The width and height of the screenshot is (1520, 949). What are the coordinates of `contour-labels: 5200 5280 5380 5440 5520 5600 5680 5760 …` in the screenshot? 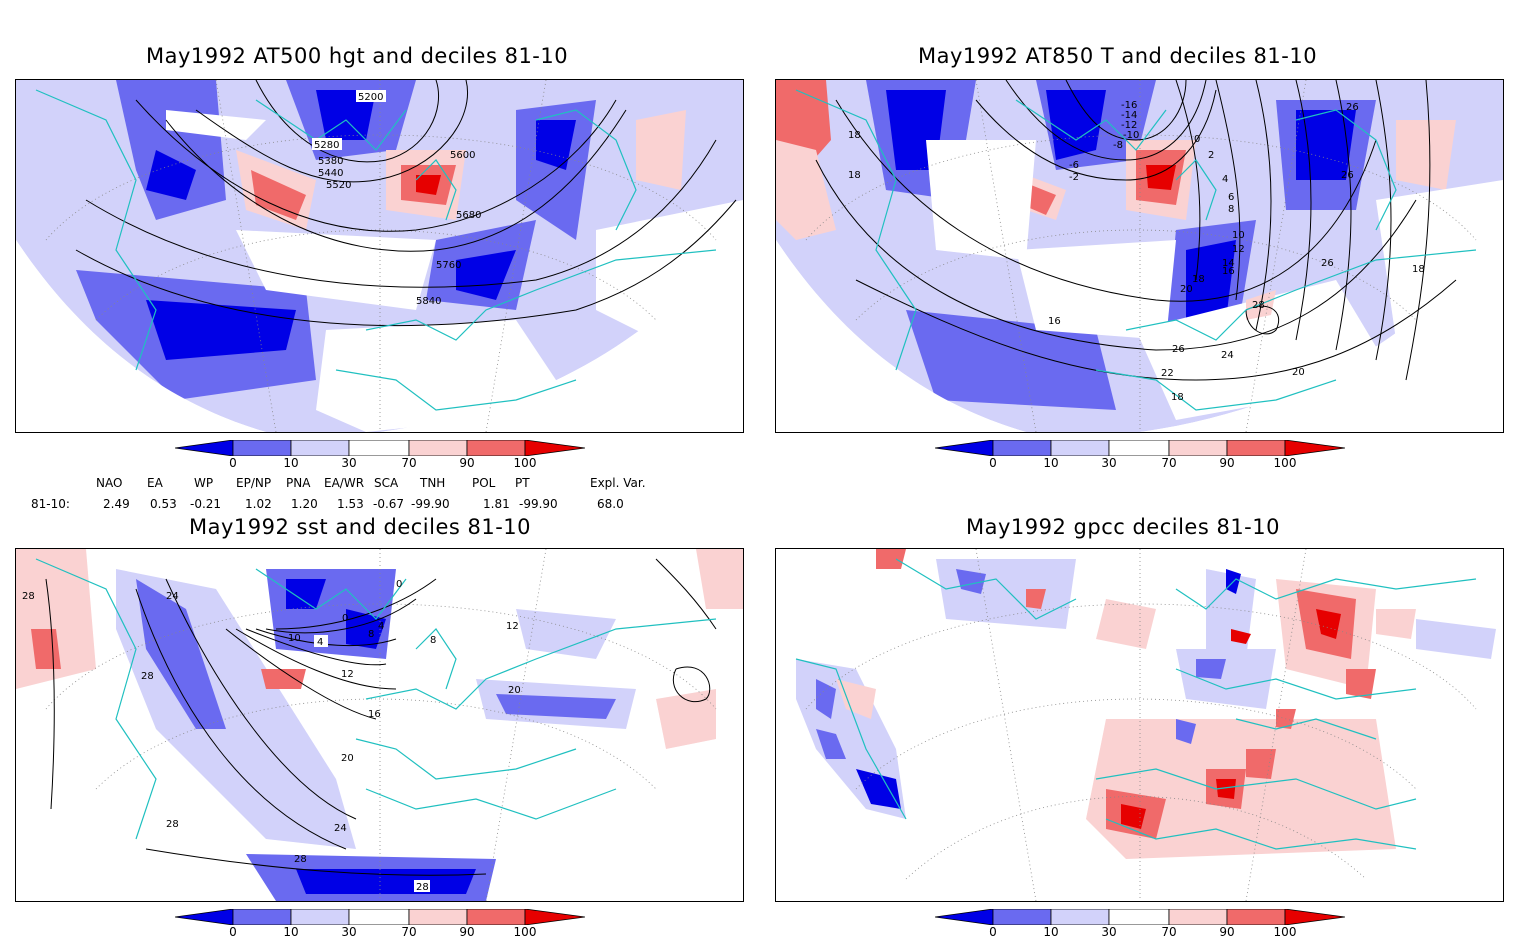 It's located at (396, 198).